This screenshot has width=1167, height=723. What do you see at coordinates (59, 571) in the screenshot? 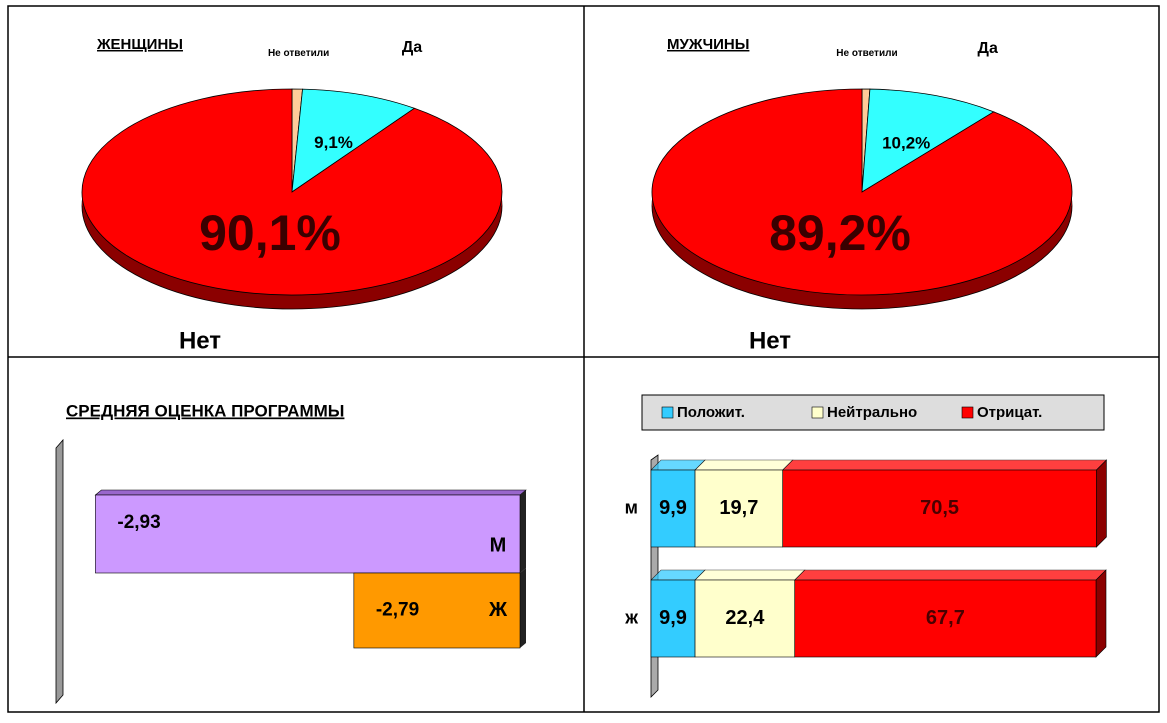
I see `axis-wall` at bounding box center [59, 571].